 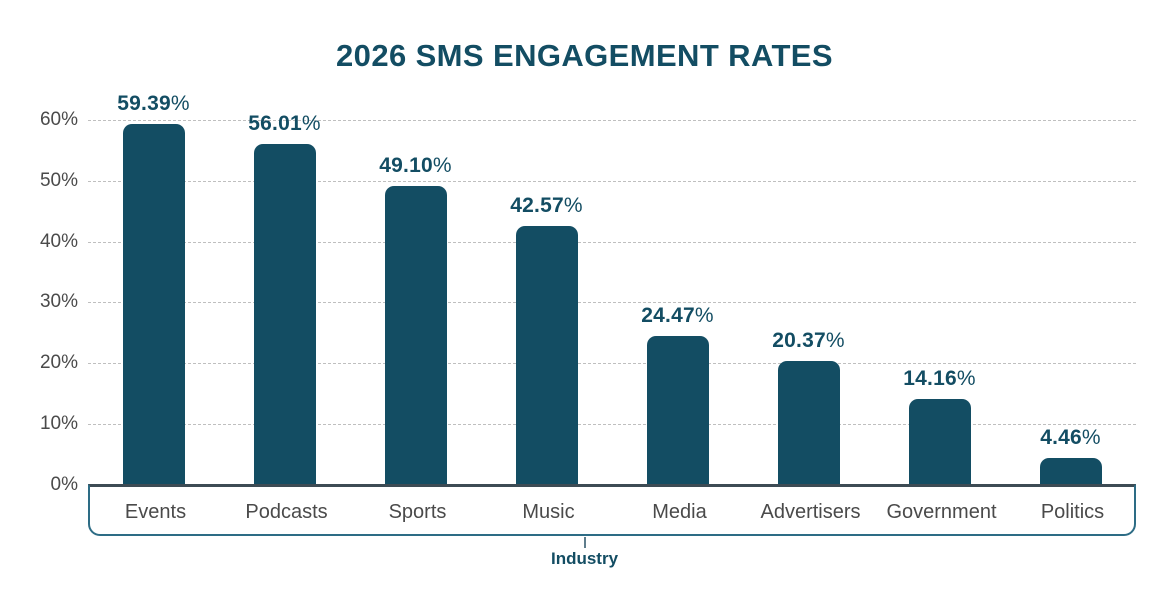 I want to click on y-tick-label: 30%, so click(x=58, y=301).